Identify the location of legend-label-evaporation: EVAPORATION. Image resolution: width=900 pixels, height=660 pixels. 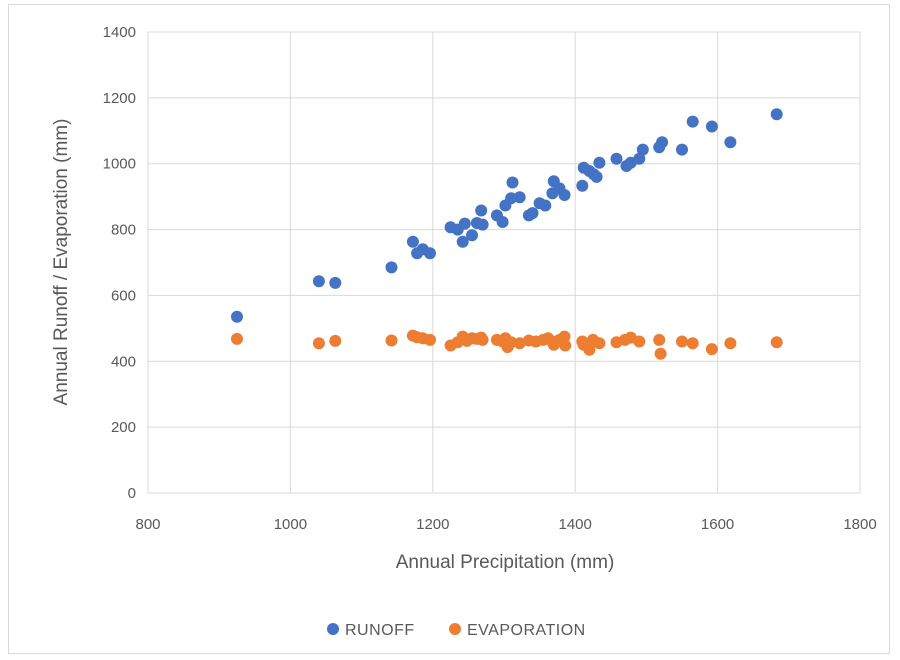
(526, 630).